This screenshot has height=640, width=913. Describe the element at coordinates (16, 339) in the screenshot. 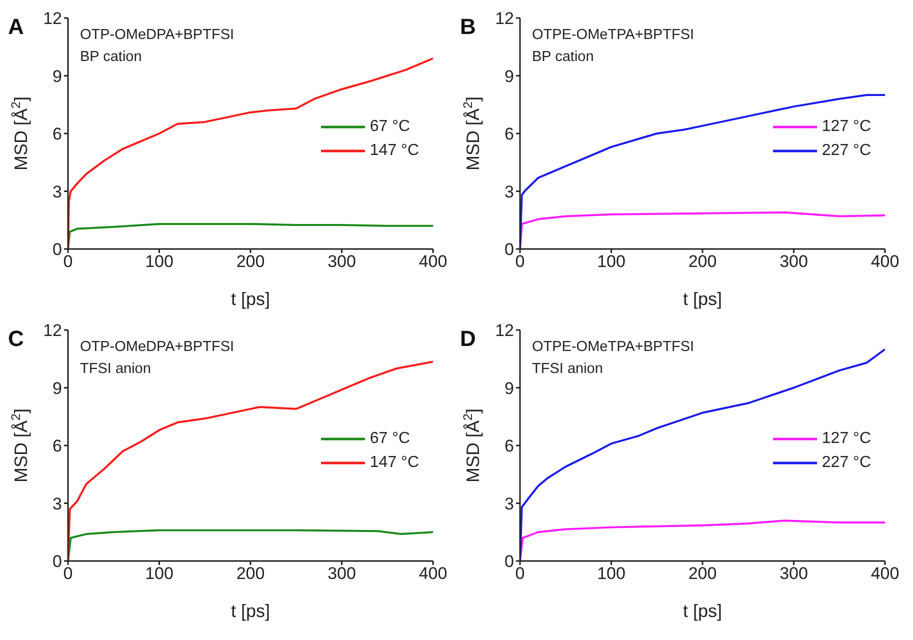

I see `chart-title: C` at that location.